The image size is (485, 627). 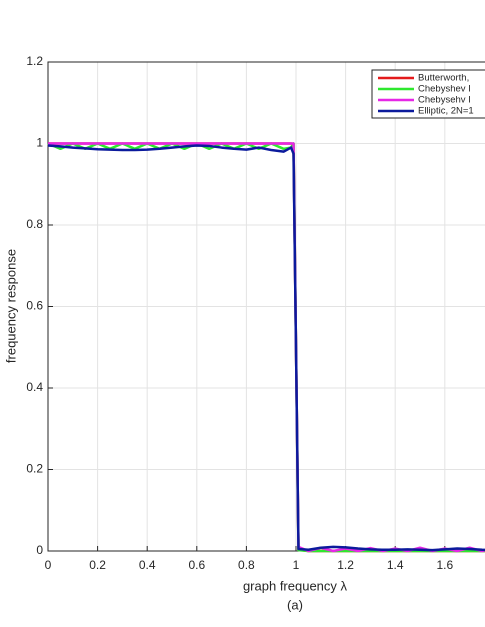 I want to click on x-tick-label: 1, so click(x=296, y=565).